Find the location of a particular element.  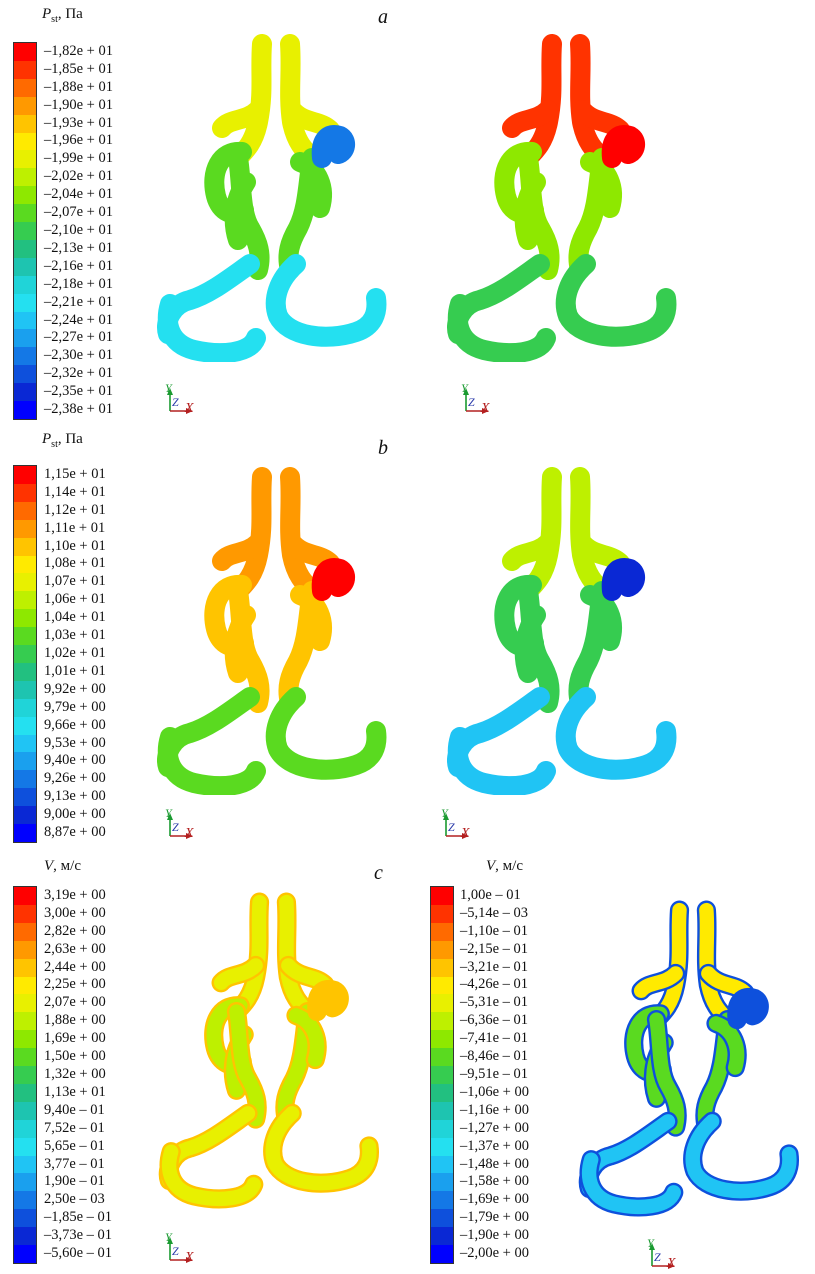

color-bar is located at coordinates (25, 1075).